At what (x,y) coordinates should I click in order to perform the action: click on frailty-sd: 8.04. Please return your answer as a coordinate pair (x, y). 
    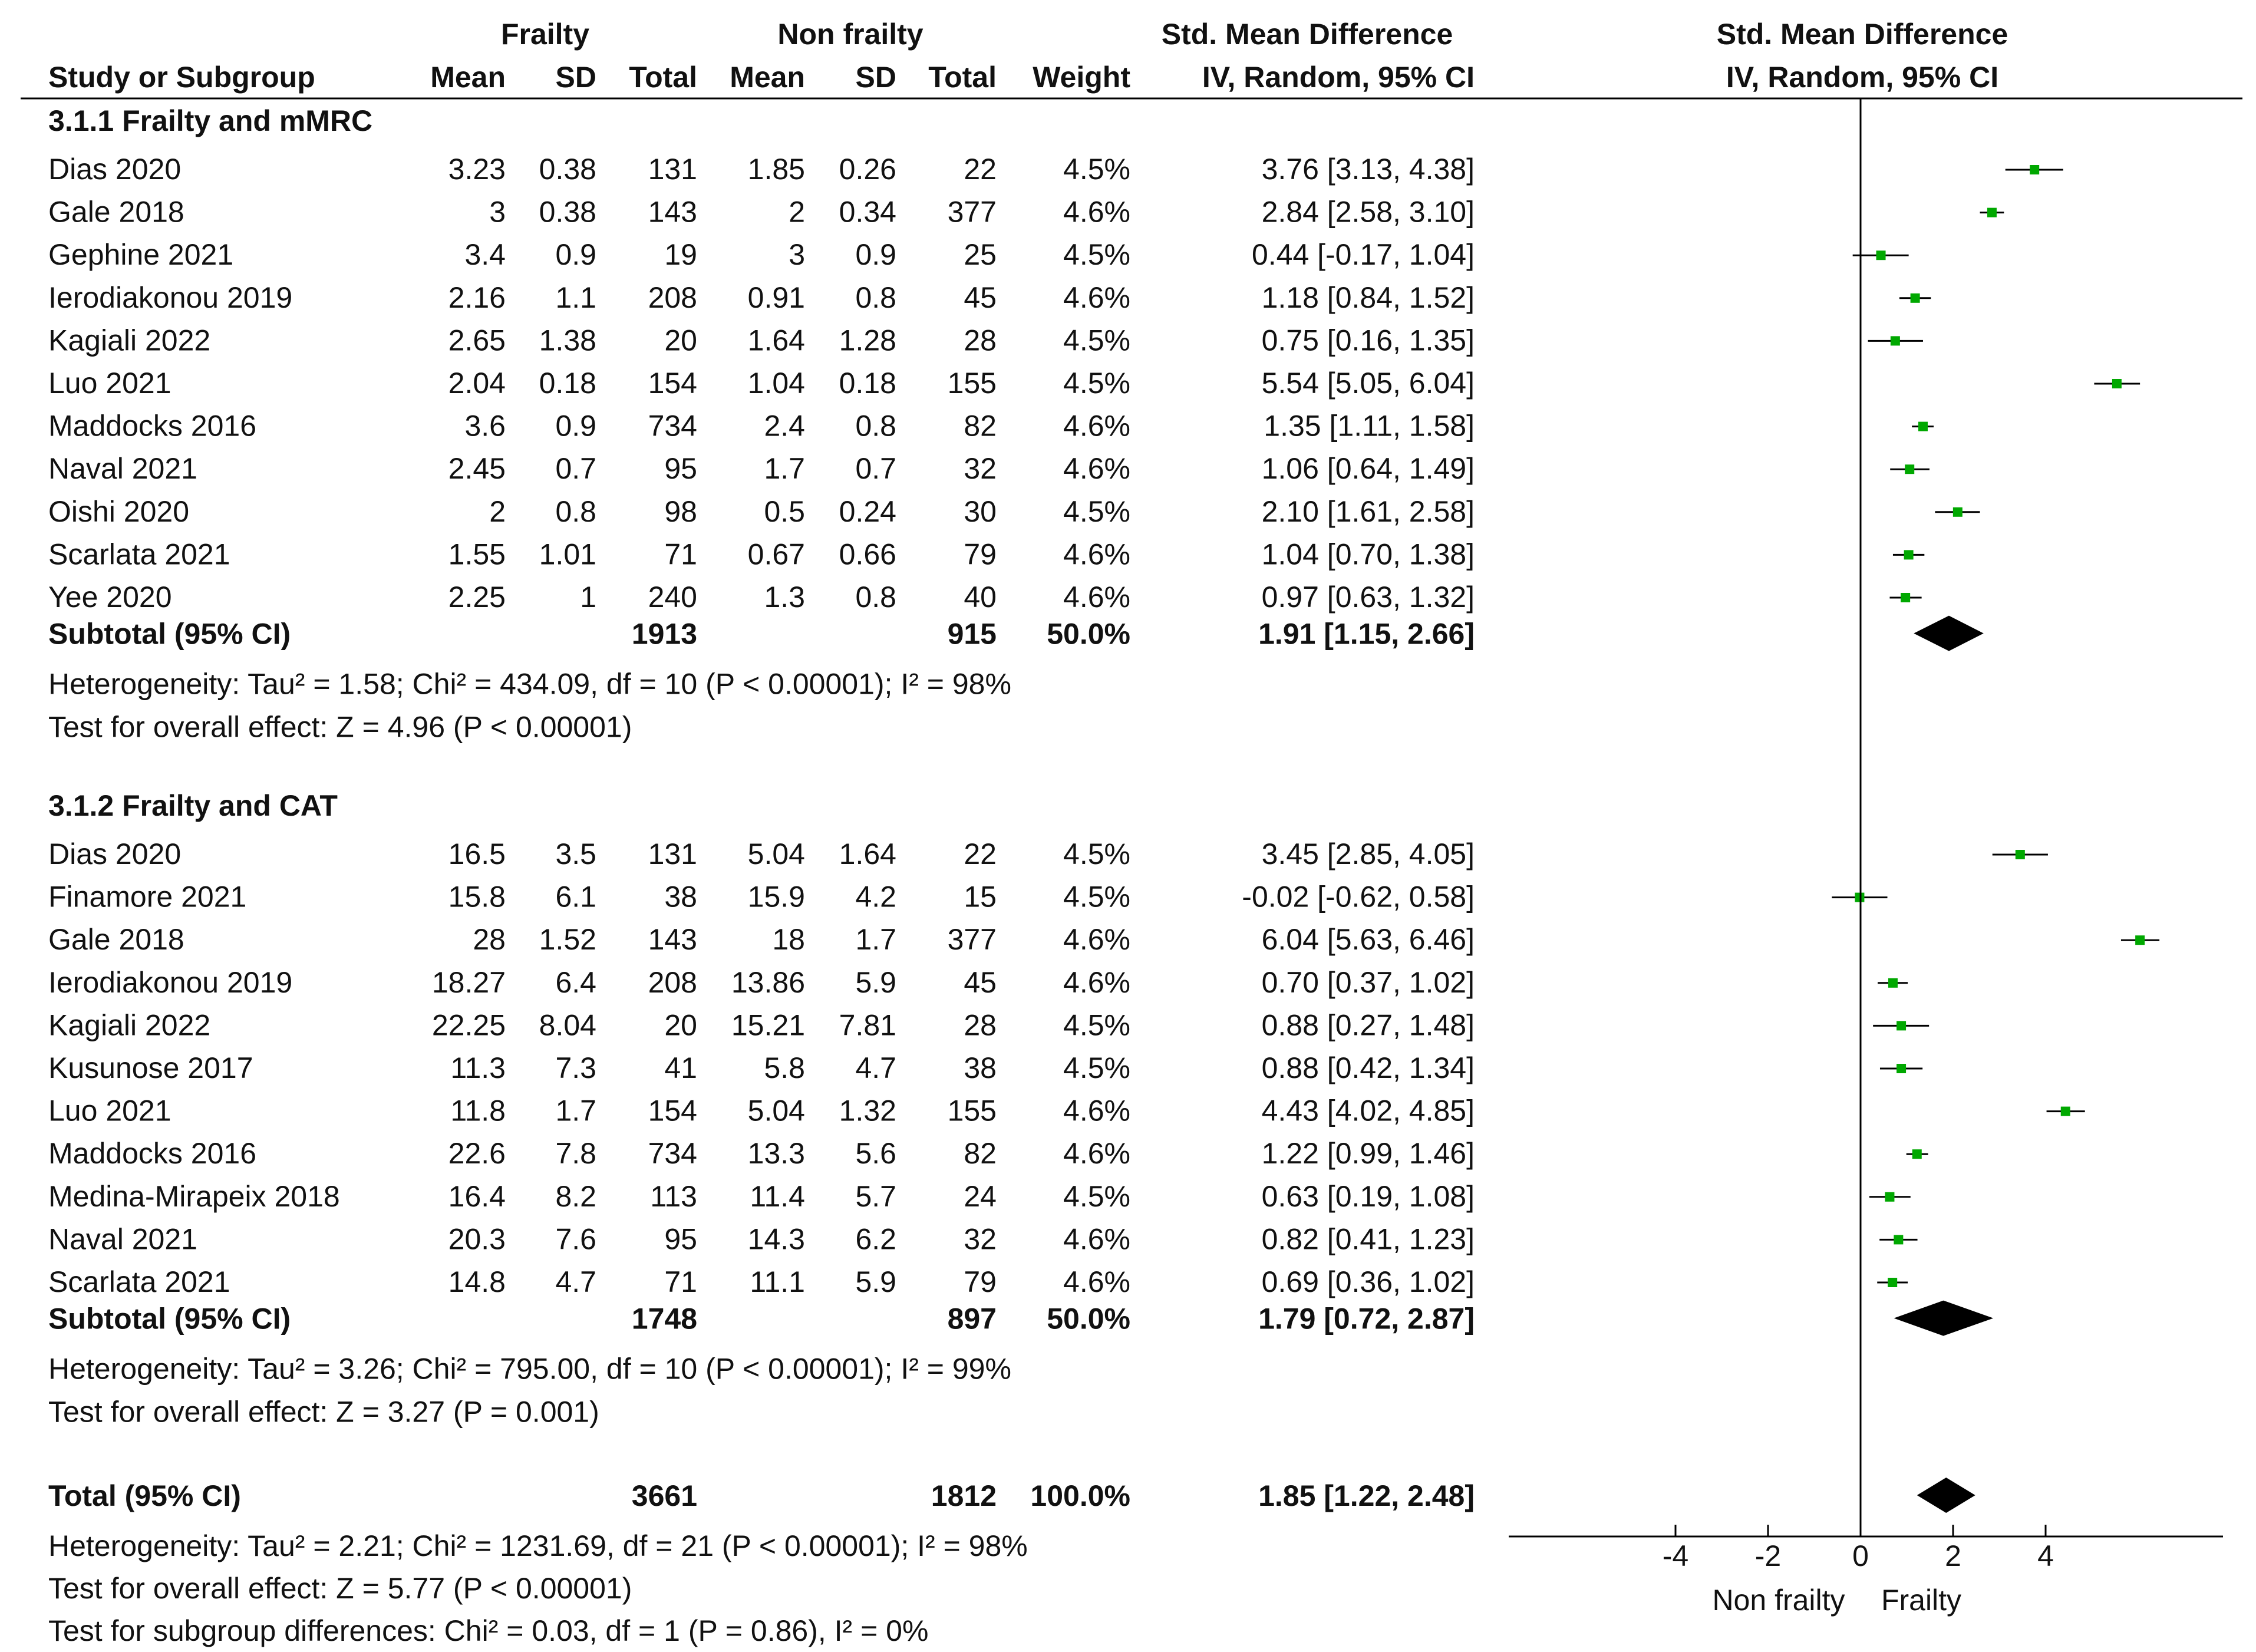
    Looking at the image, I should click on (567, 1024).